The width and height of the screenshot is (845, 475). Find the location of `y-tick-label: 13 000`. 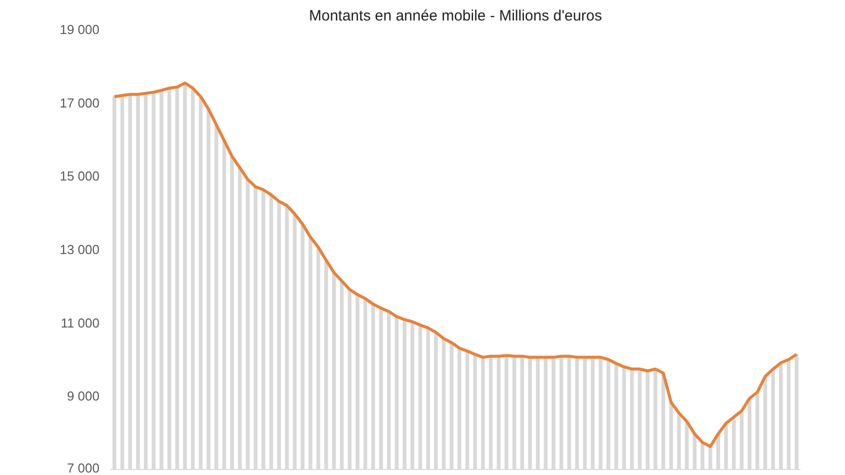

y-tick-label: 13 000 is located at coordinates (80, 249).